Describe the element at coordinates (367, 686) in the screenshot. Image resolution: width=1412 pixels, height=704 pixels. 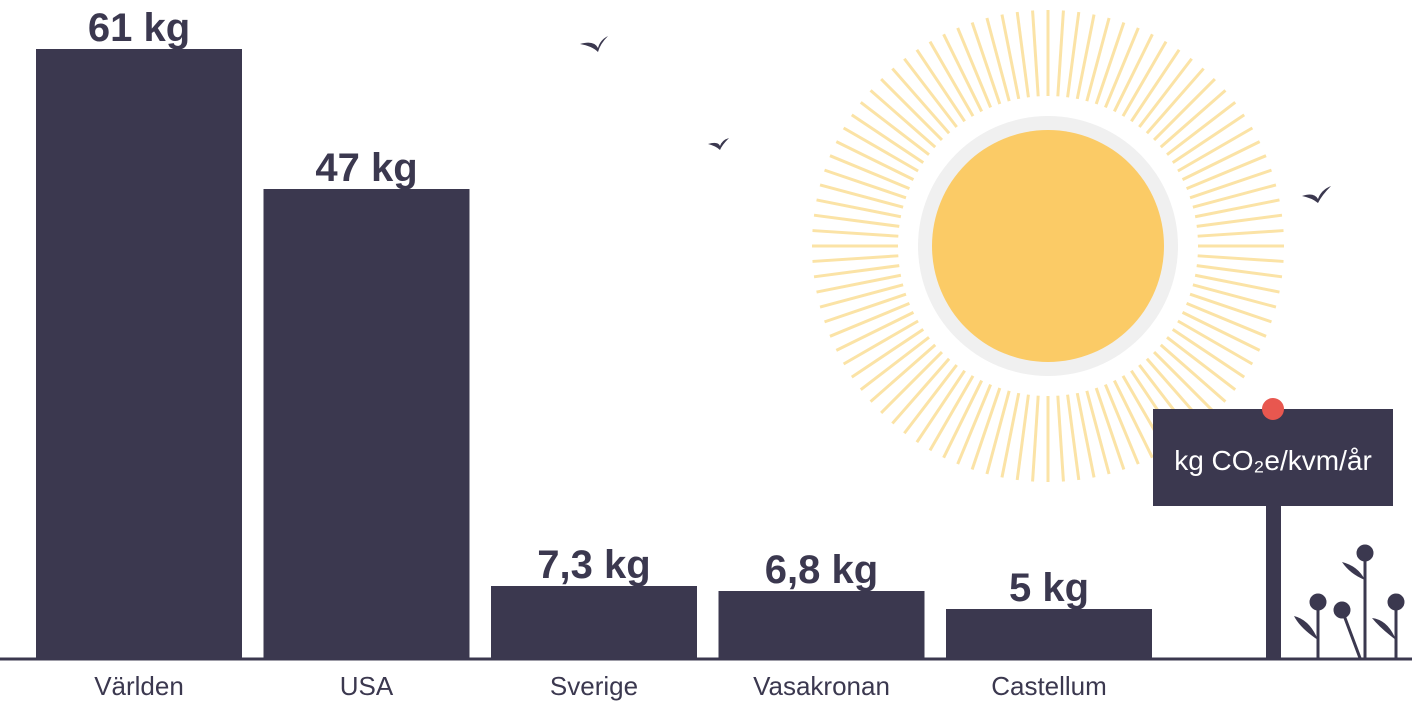
I see `x-tick-label: USA` at that location.